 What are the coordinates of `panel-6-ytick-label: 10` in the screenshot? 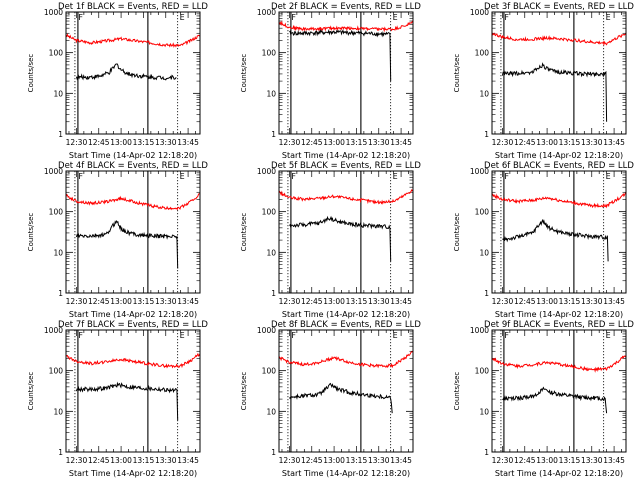 It's located at (484, 252).